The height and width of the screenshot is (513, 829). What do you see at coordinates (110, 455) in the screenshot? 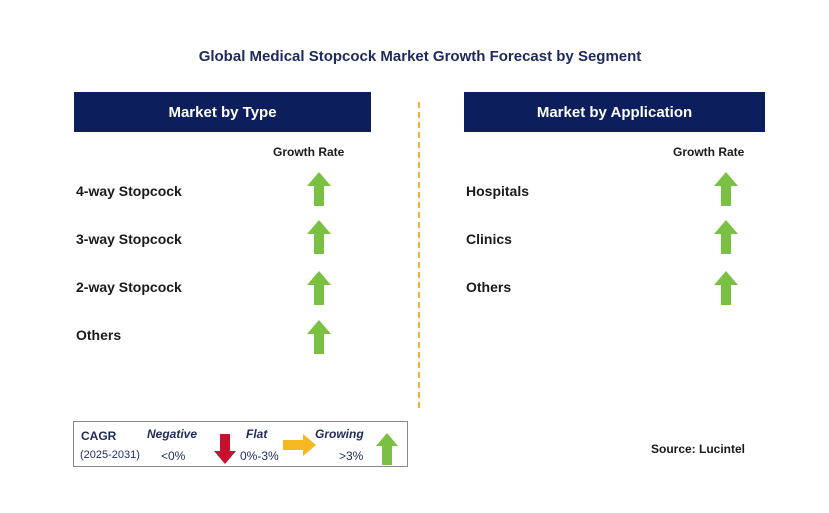
I see `legend-period: (2025-2031)` at bounding box center [110, 455].